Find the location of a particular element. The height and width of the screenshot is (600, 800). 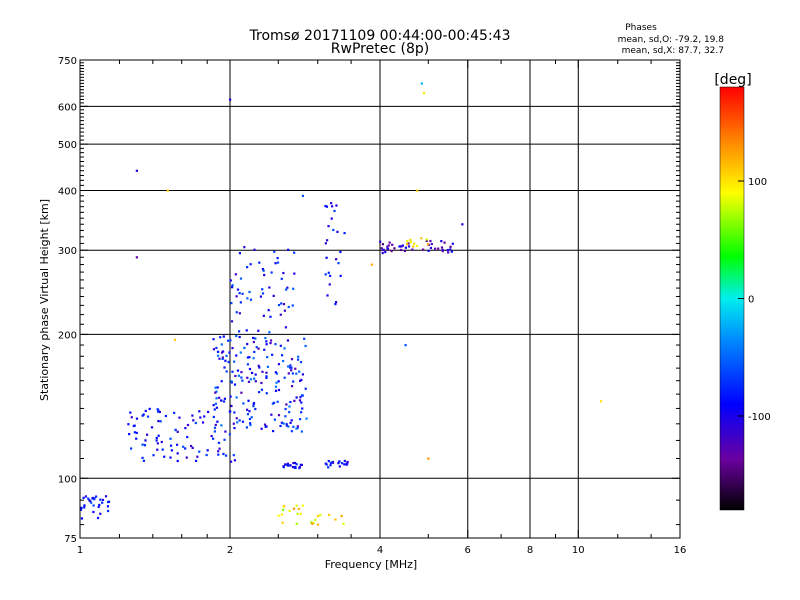

y-tick-label: 600 is located at coordinates (67, 107).